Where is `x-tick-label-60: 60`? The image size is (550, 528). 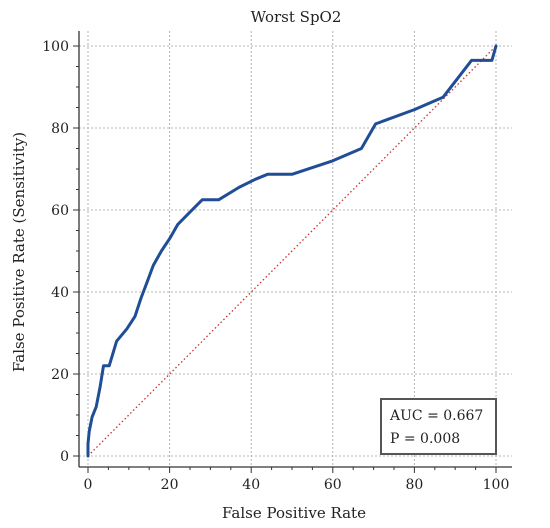
x-tick-label-60: 60 is located at coordinates (333, 485).